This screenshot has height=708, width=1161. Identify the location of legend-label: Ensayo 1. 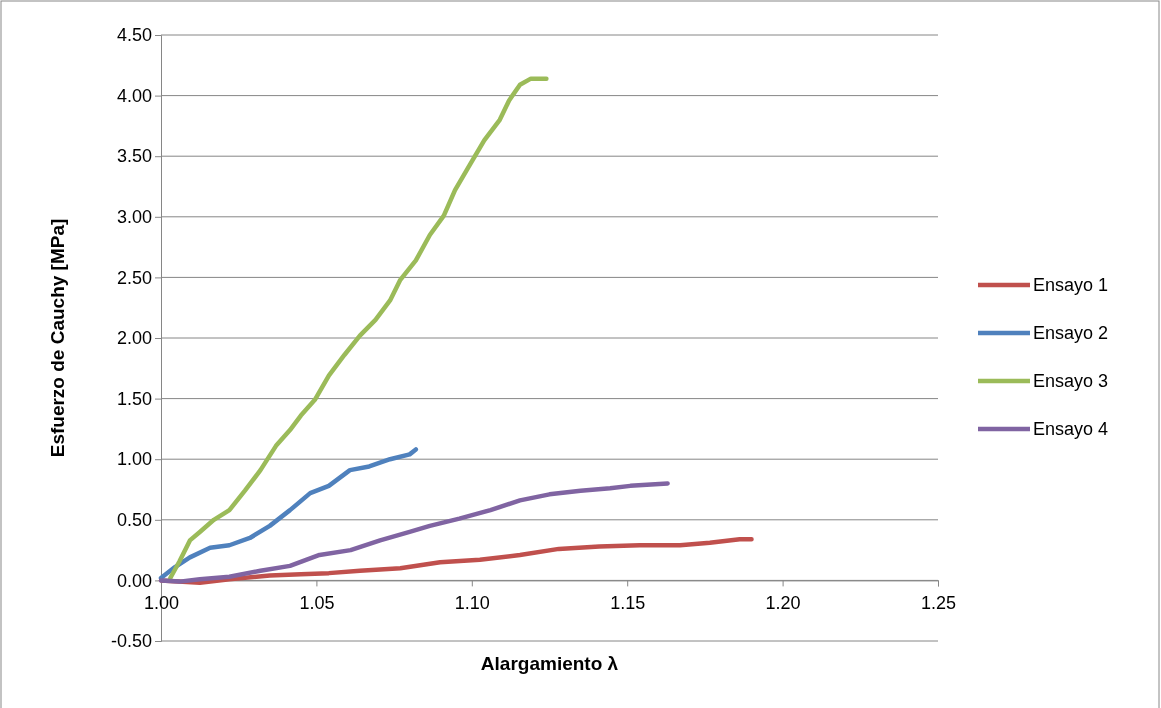
(1071, 285).